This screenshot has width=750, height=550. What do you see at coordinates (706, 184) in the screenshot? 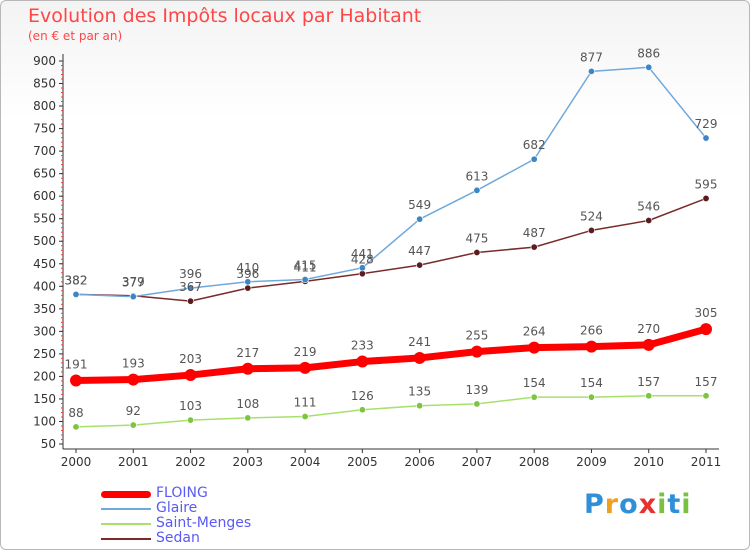
I see `data-label: 595` at bounding box center [706, 184].